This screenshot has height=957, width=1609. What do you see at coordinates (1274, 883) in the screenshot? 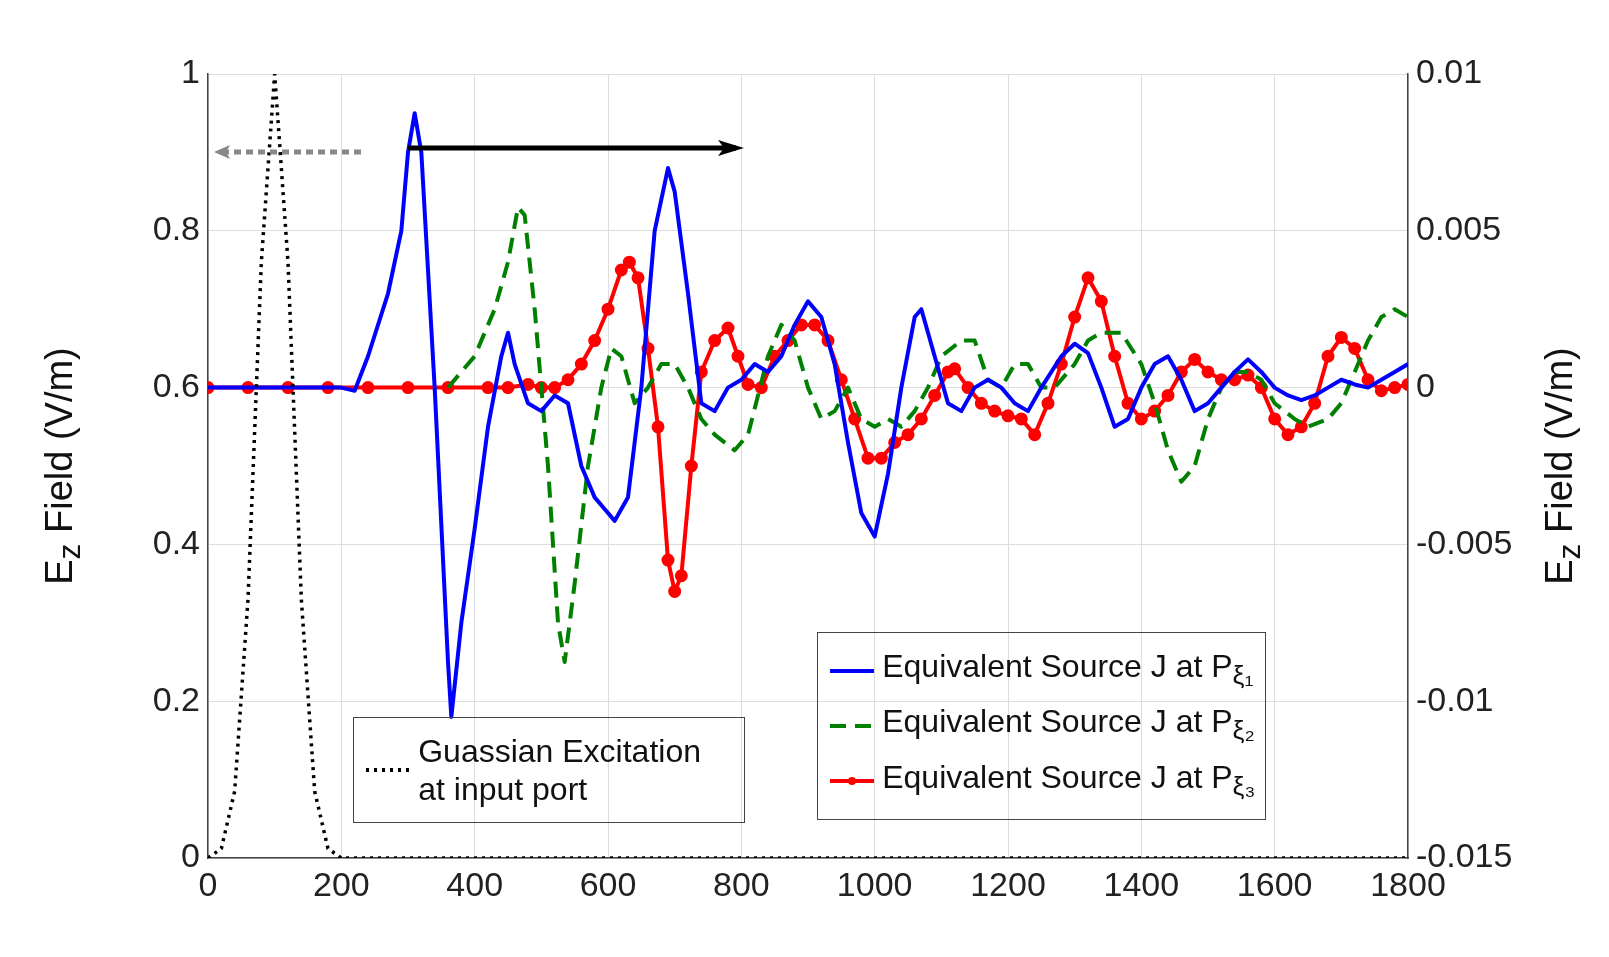
I see `x-tick-label: 1600` at bounding box center [1274, 883].